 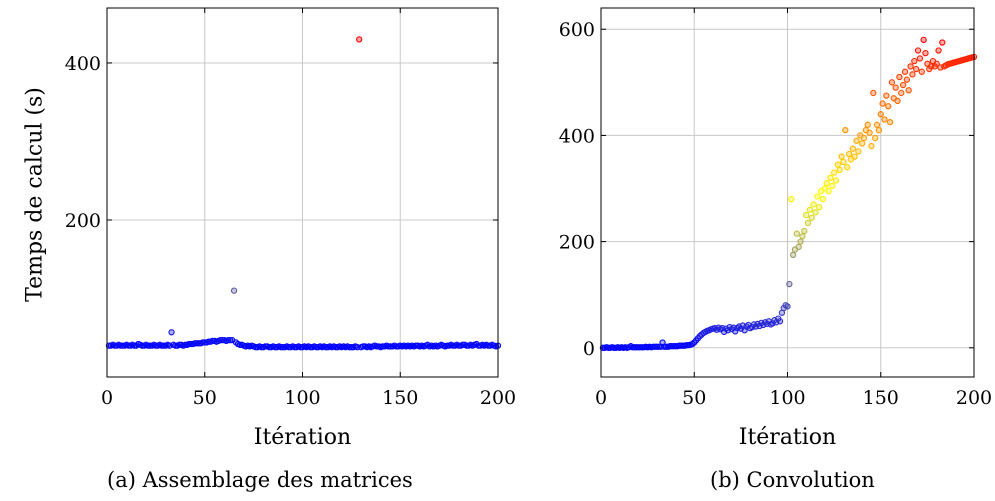 What do you see at coordinates (792, 480) in the screenshot?
I see `caption-b: (b) Convolution` at bounding box center [792, 480].